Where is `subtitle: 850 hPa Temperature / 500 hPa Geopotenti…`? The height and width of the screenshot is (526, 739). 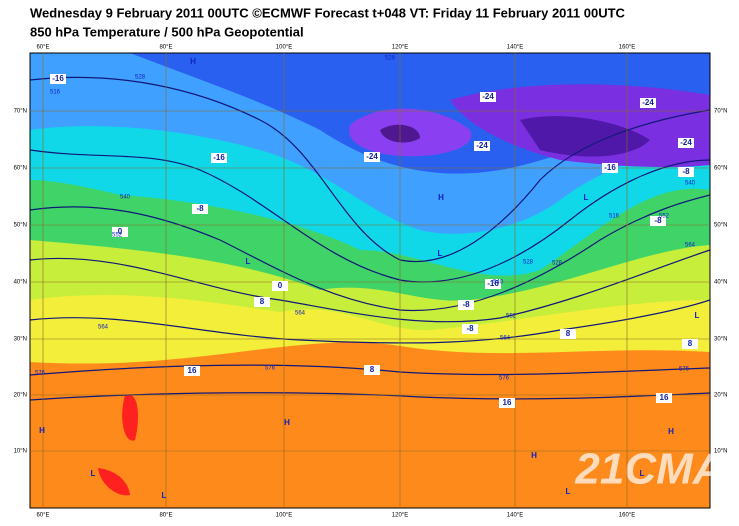 subtitle: 850 hPa Temperature / 500 hPa Geopotenti… is located at coordinates (167, 31).